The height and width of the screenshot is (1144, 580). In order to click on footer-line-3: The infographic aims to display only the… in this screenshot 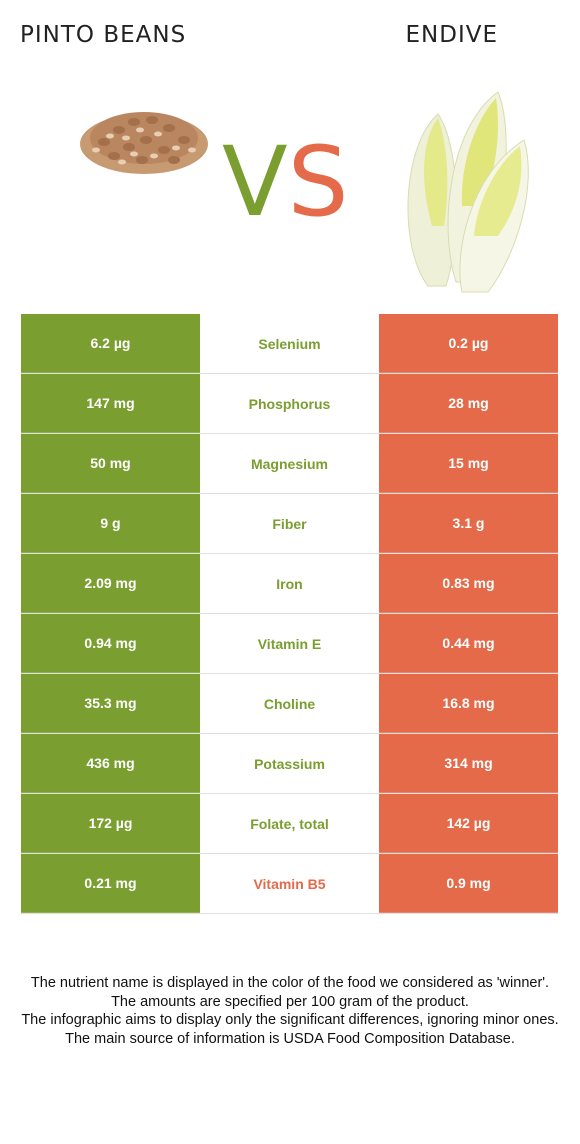, I will do `click(290, 1020)`.